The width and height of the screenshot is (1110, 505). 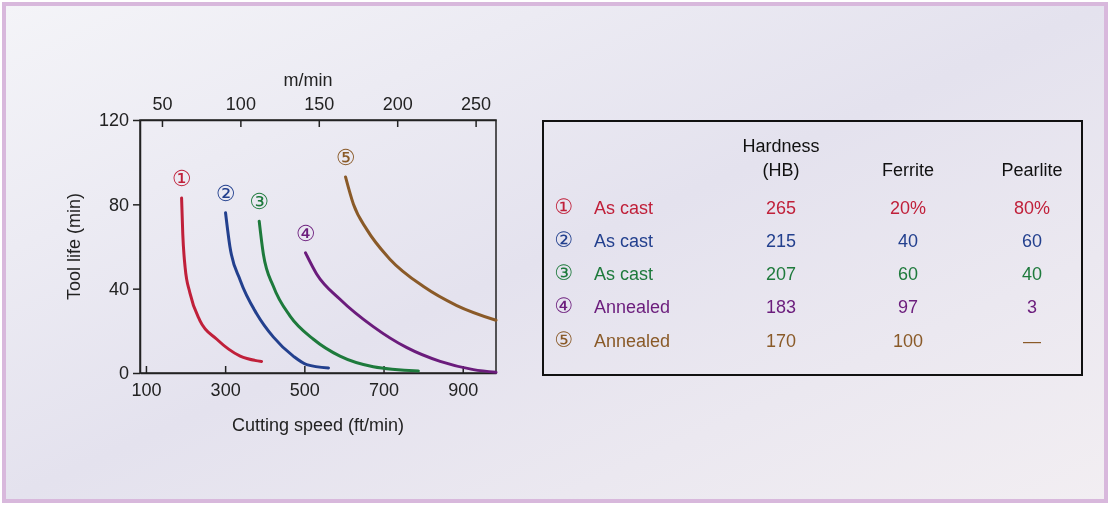 I want to click on series-label: ③, so click(x=259, y=202).